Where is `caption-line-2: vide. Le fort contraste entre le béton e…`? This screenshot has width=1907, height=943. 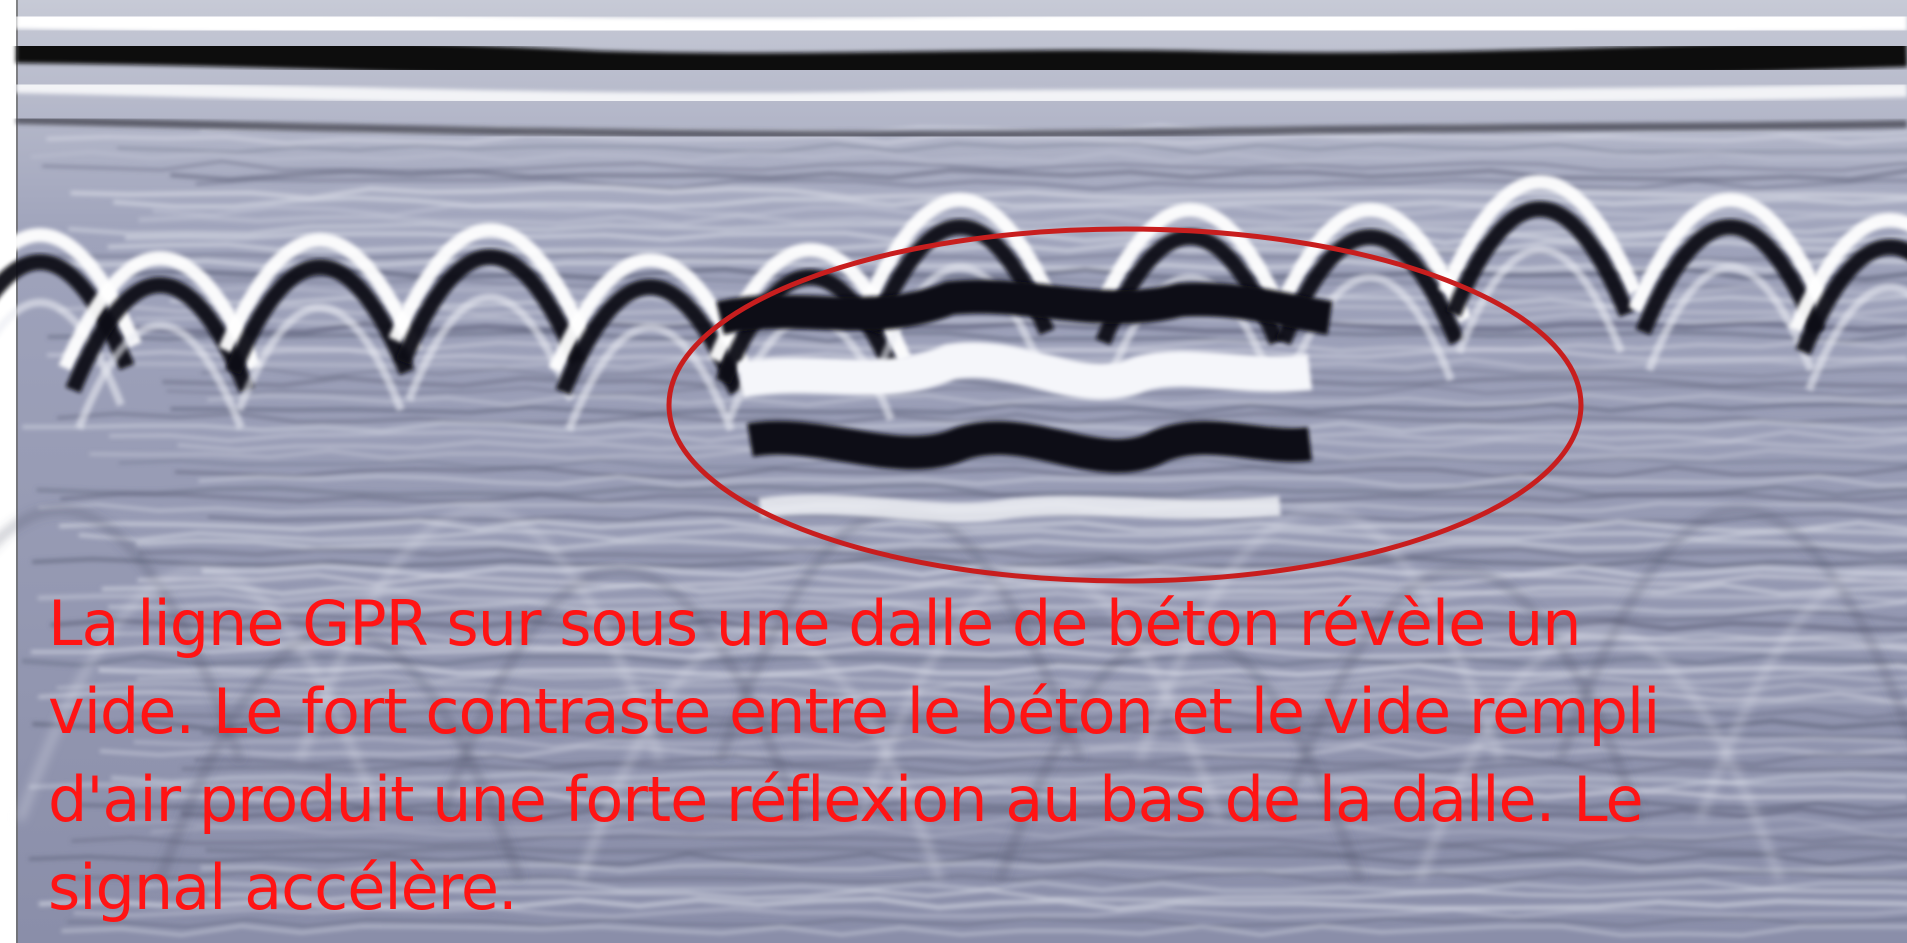
caption-line-2: vide. Le fort contraste entre le béton e… is located at coordinates (854, 711).